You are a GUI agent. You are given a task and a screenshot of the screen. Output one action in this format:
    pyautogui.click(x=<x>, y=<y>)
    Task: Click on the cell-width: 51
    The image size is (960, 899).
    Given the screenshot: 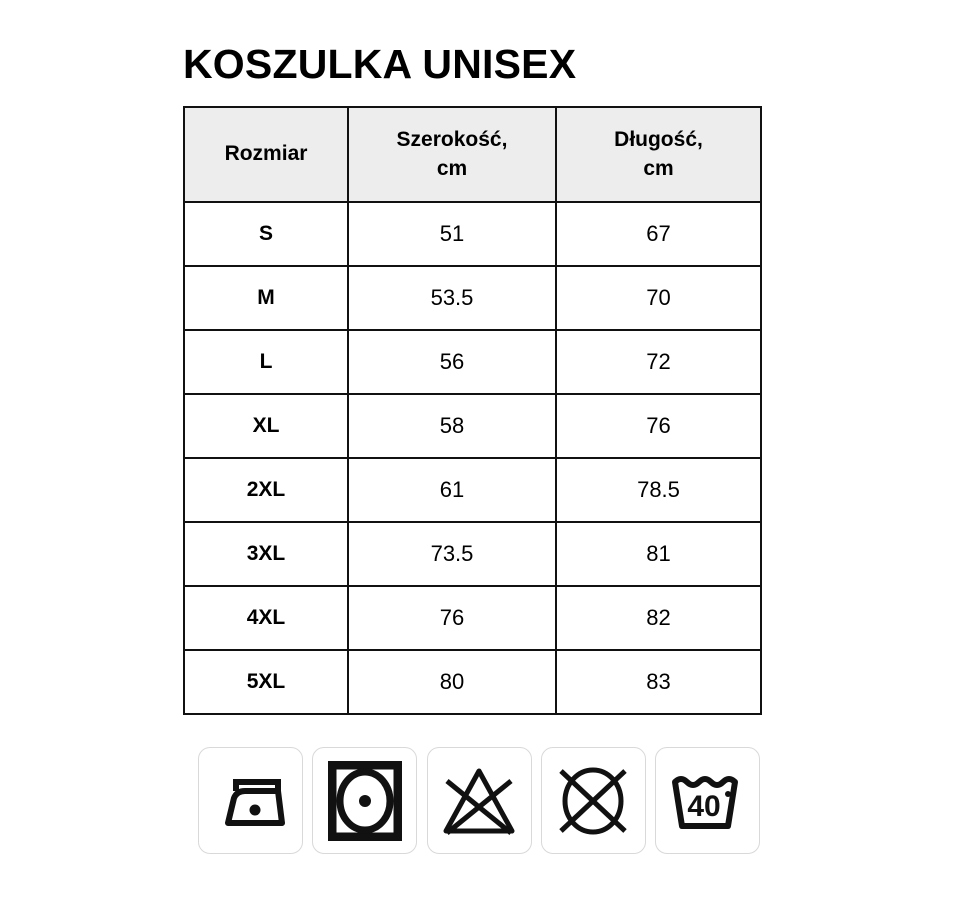 What is the action you would take?
    pyautogui.click(x=452, y=234)
    